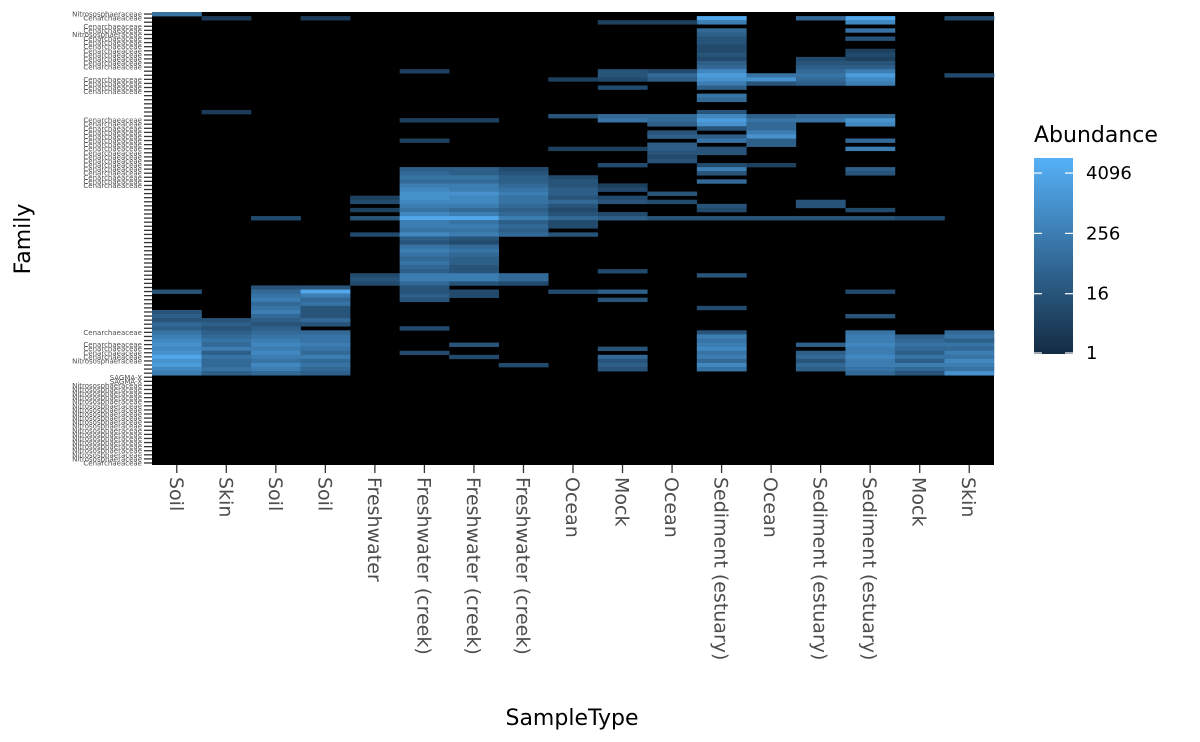  I want to click on legend-ticks: 1 16 256 4096, so click(1083, 263).